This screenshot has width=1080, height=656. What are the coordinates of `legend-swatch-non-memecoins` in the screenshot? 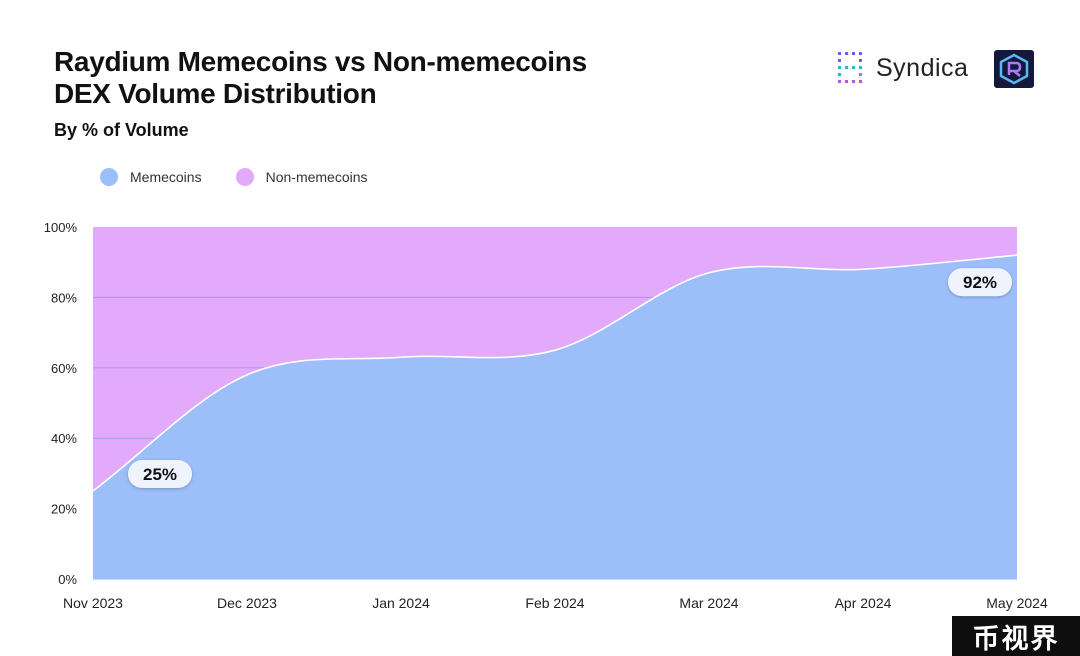 It's located at (244, 177).